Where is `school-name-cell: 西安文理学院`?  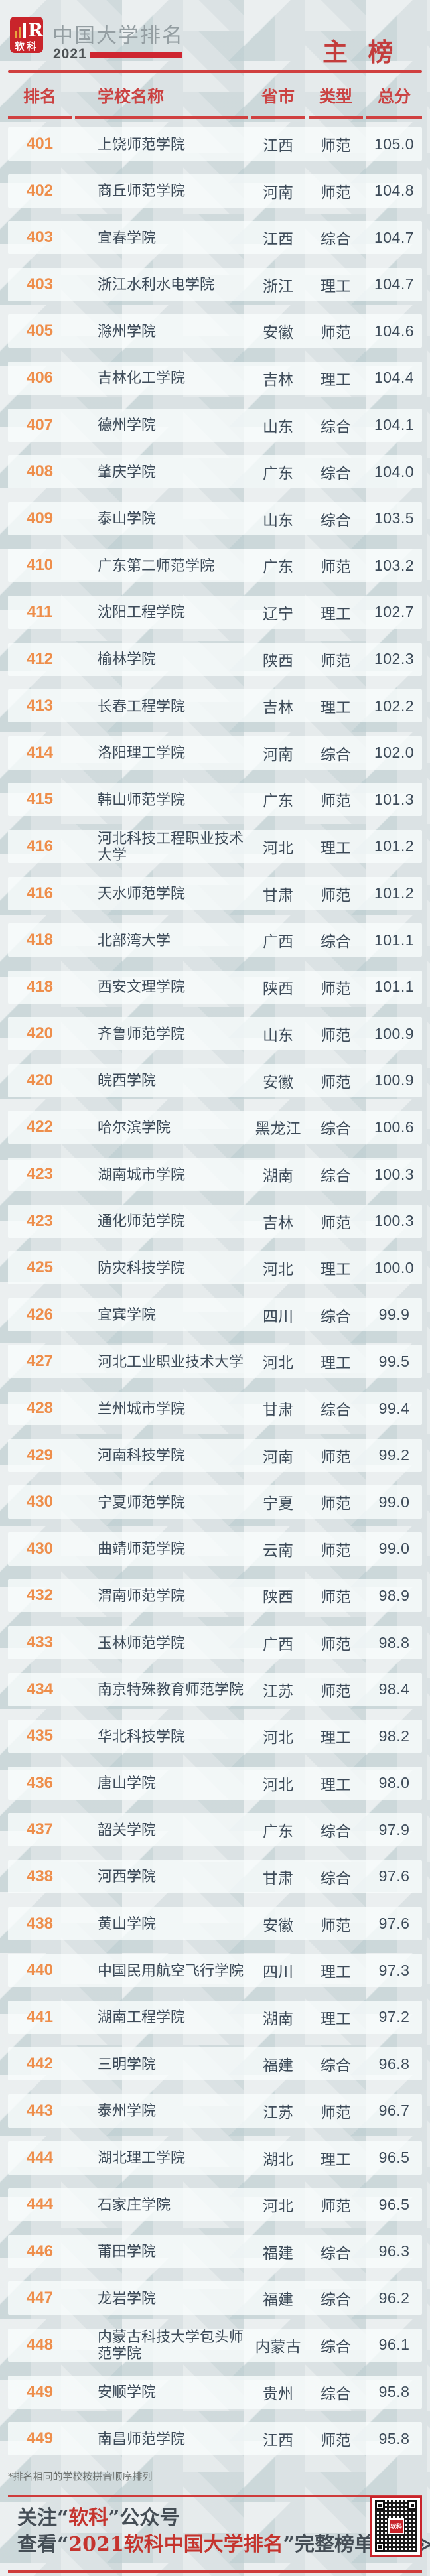 school-name-cell: 西安文理学院 is located at coordinates (142, 987).